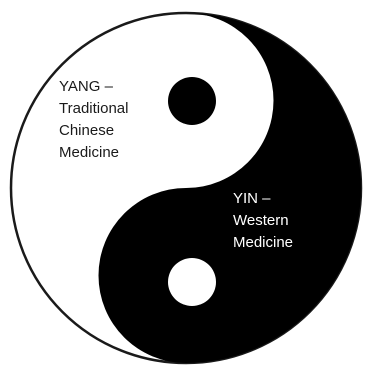 Image resolution: width=366 pixels, height=373 pixels. What do you see at coordinates (192, 282) in the screenshot?
I see `yang-dot` at bounding box center [192, 282].